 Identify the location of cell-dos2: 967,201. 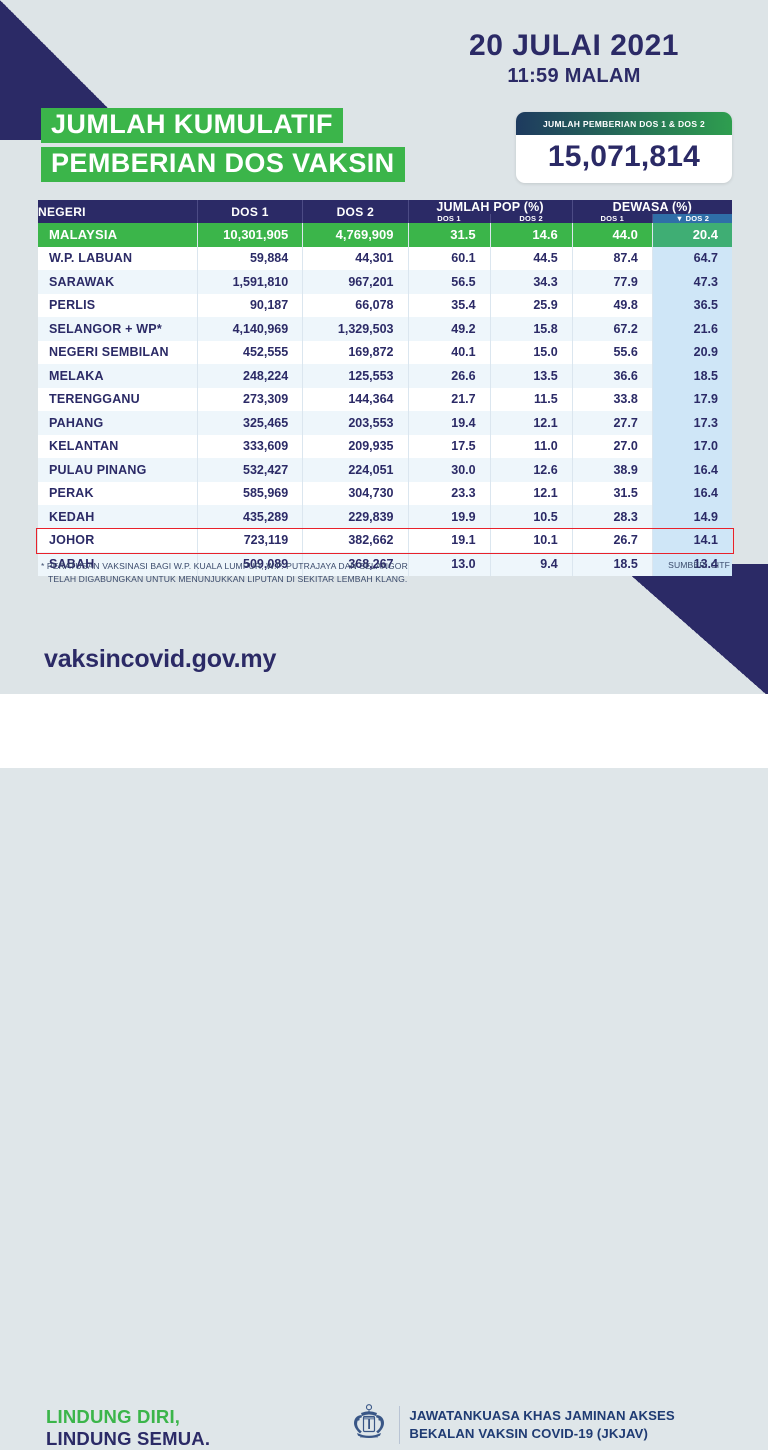
(355, 282).